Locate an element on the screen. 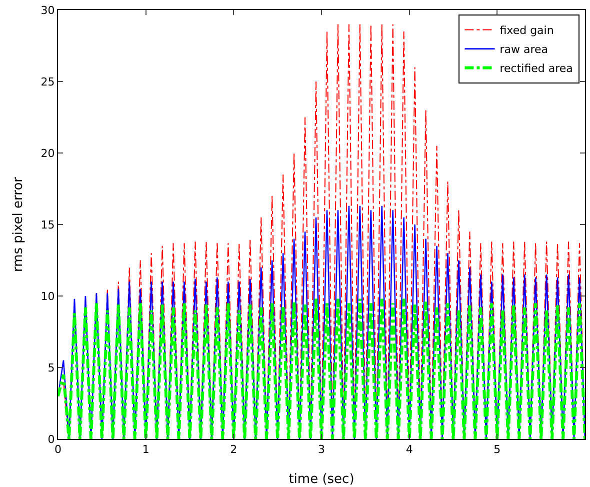 The height and width of the screenshot is (487, 590). y-tick-label: 0 is located at coordinates (51, 439).